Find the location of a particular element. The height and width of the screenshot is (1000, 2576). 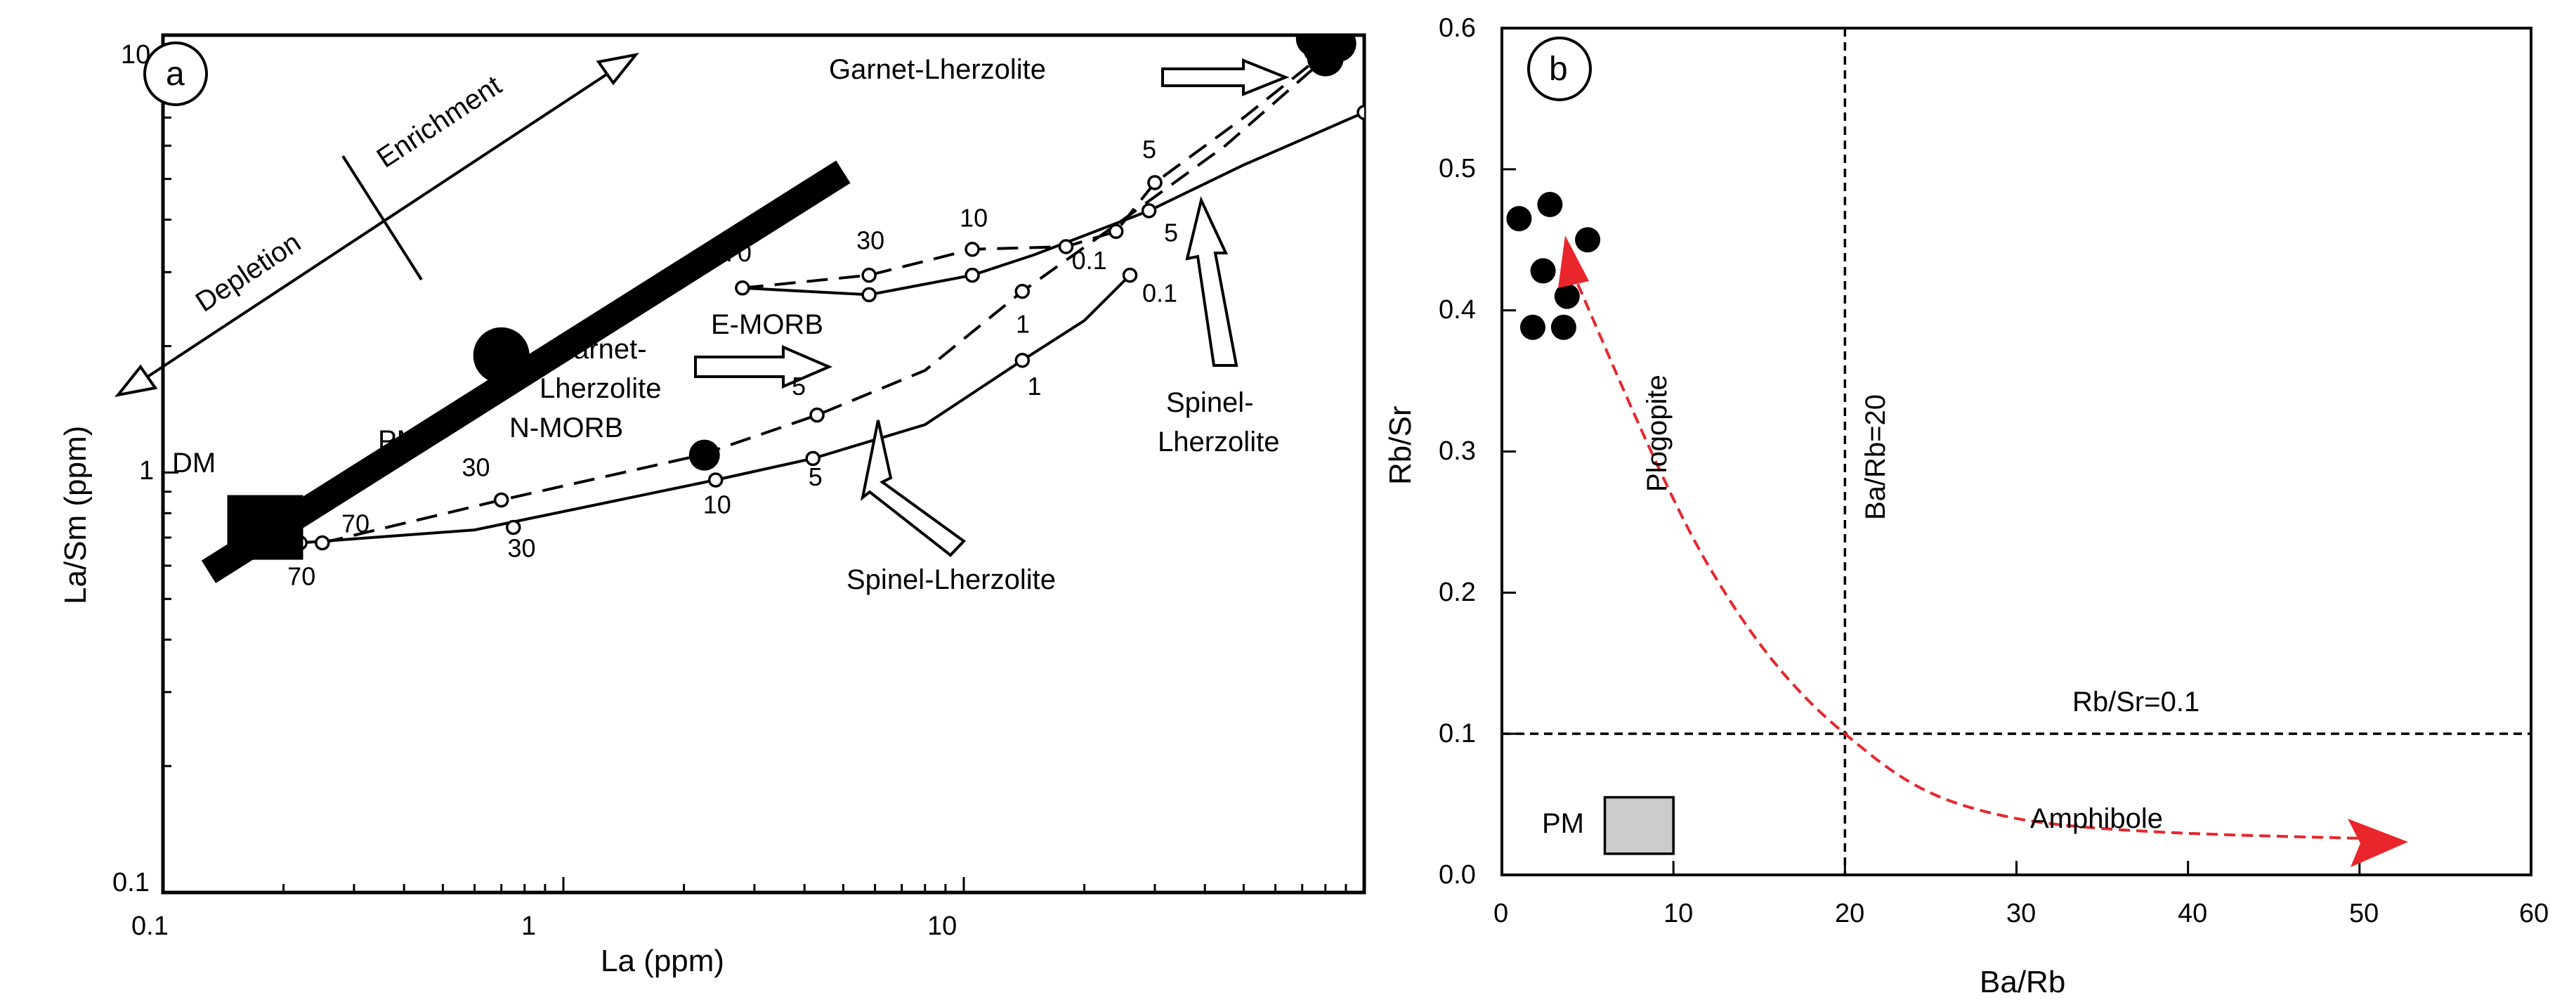

a-xtick-1: 1 is located at coordinates (528, 926).